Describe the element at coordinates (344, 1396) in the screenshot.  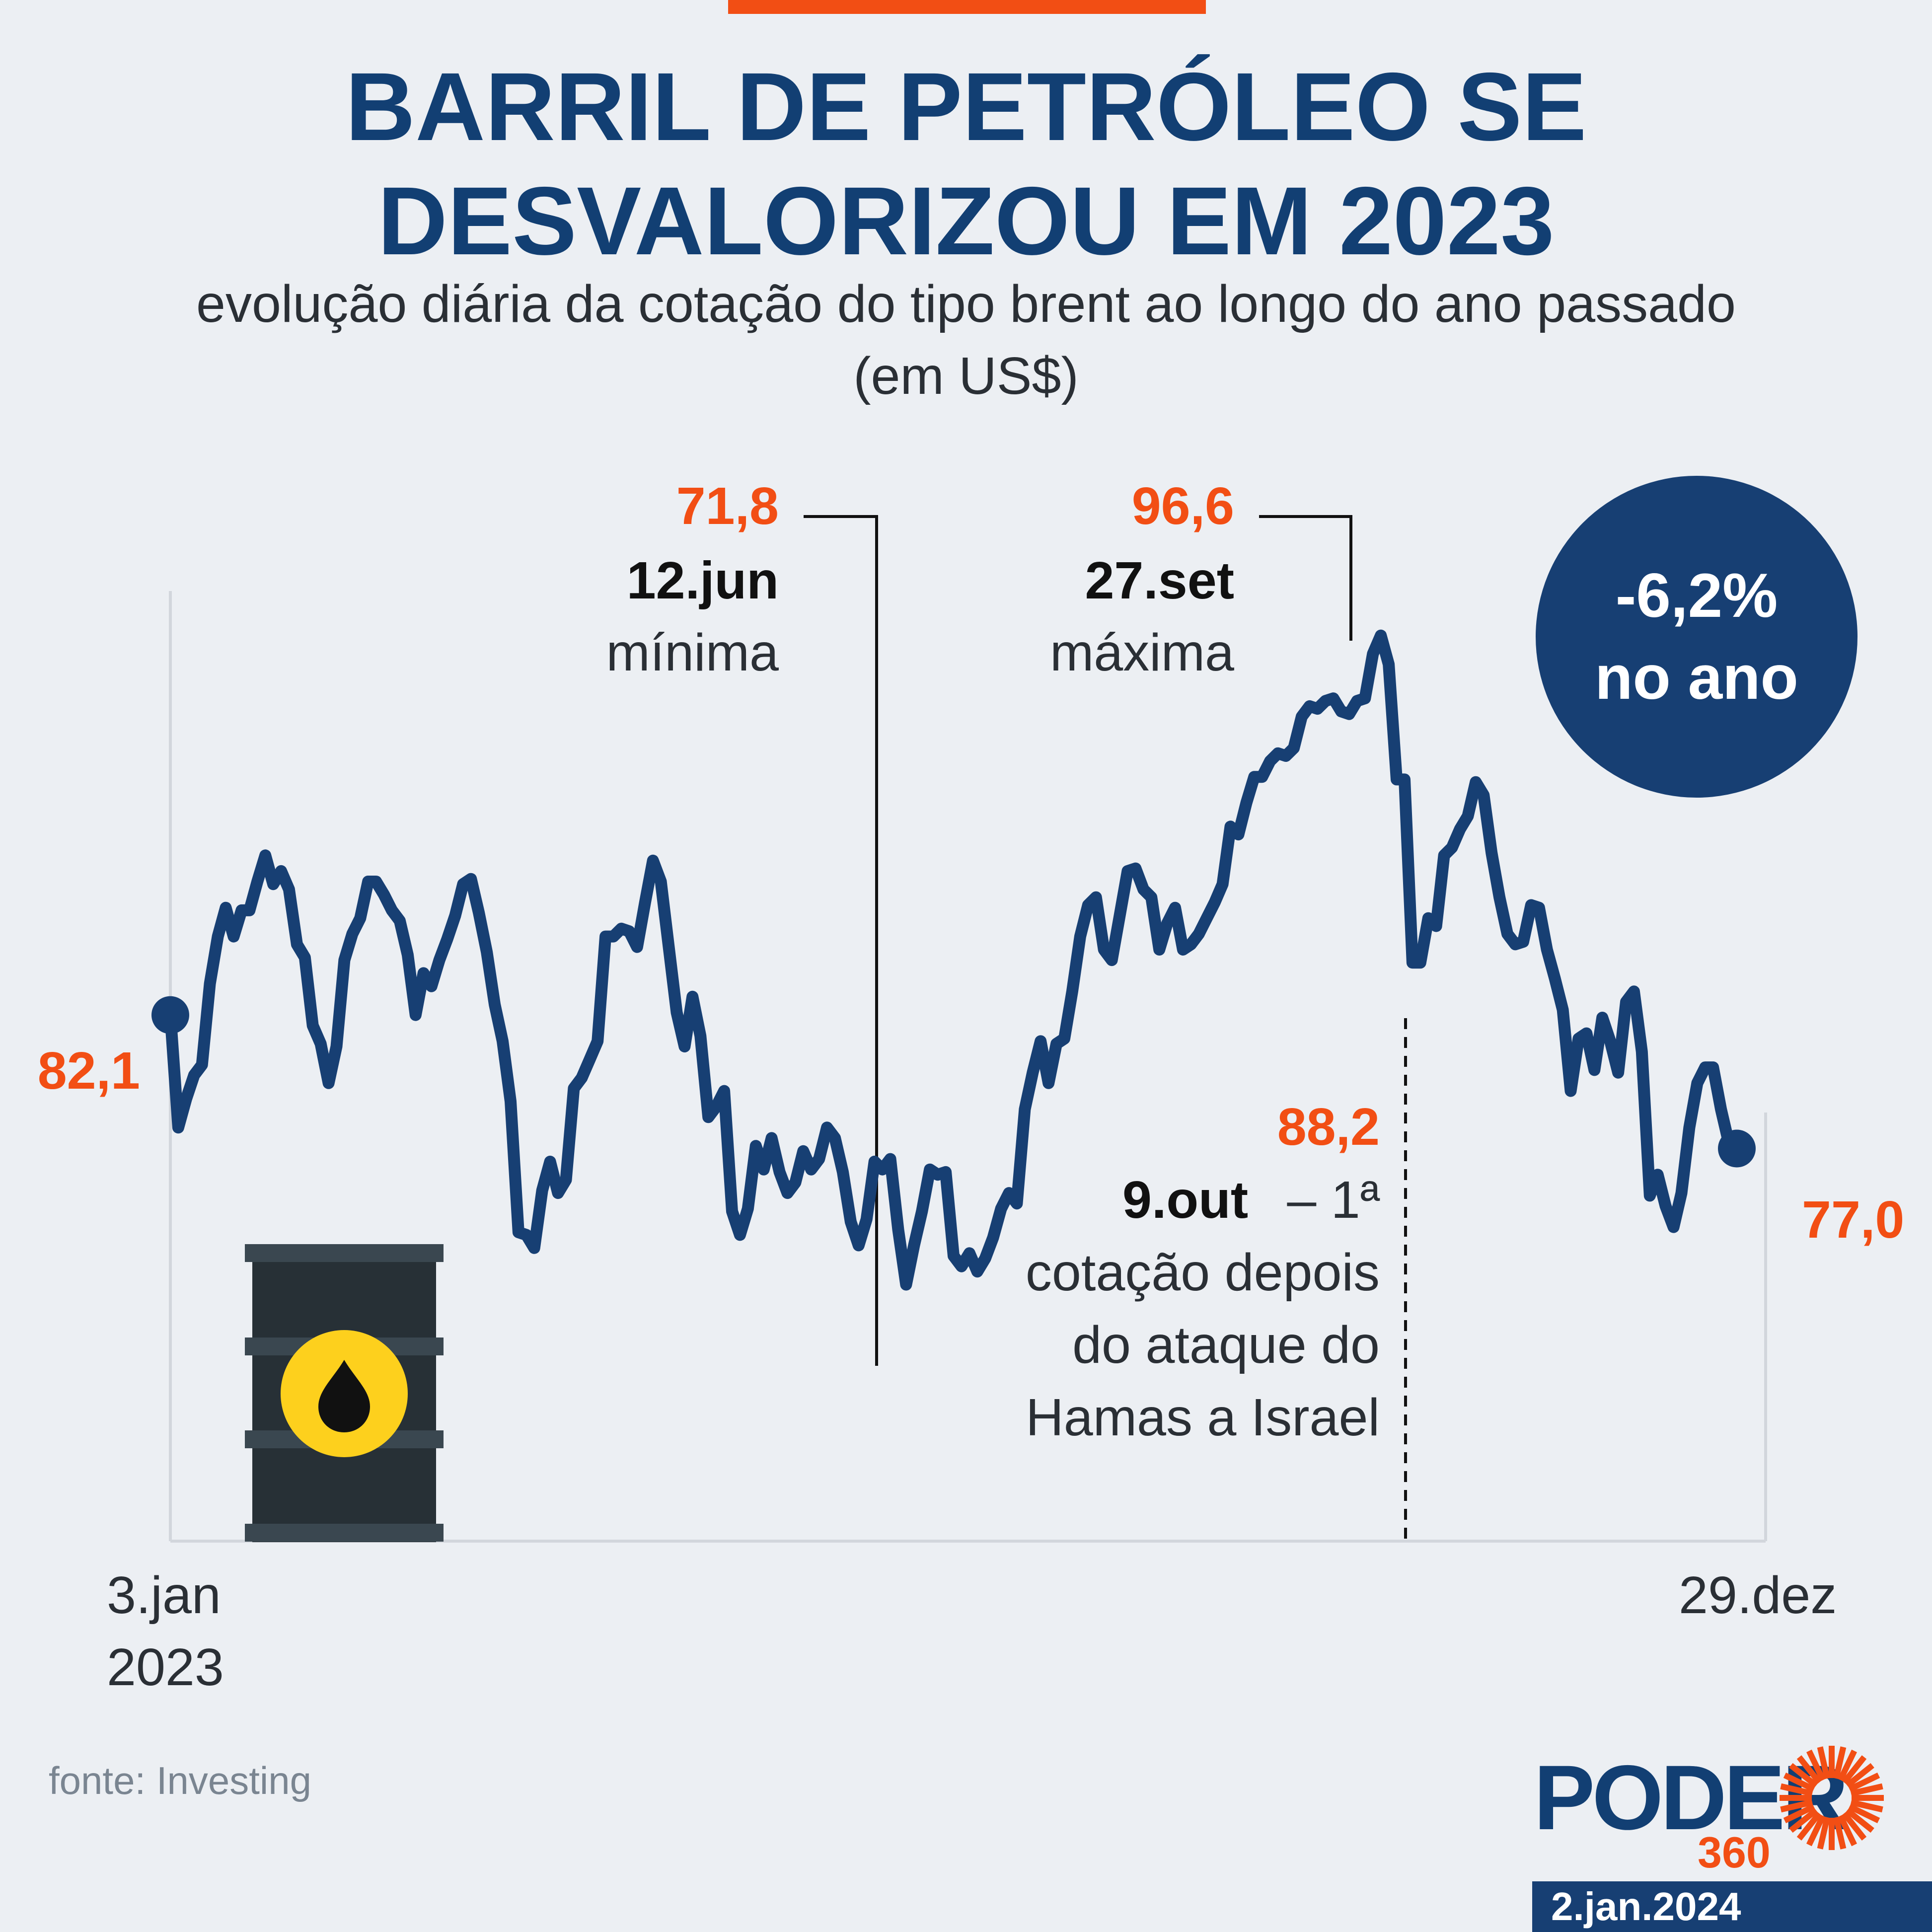
I see `oil-drop-icon` at that location.